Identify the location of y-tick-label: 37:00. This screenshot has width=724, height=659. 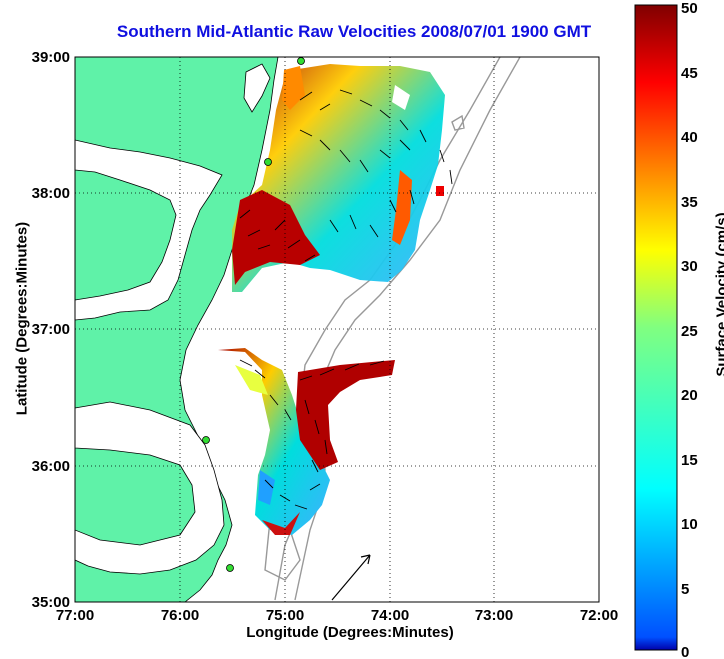
(51, 329).